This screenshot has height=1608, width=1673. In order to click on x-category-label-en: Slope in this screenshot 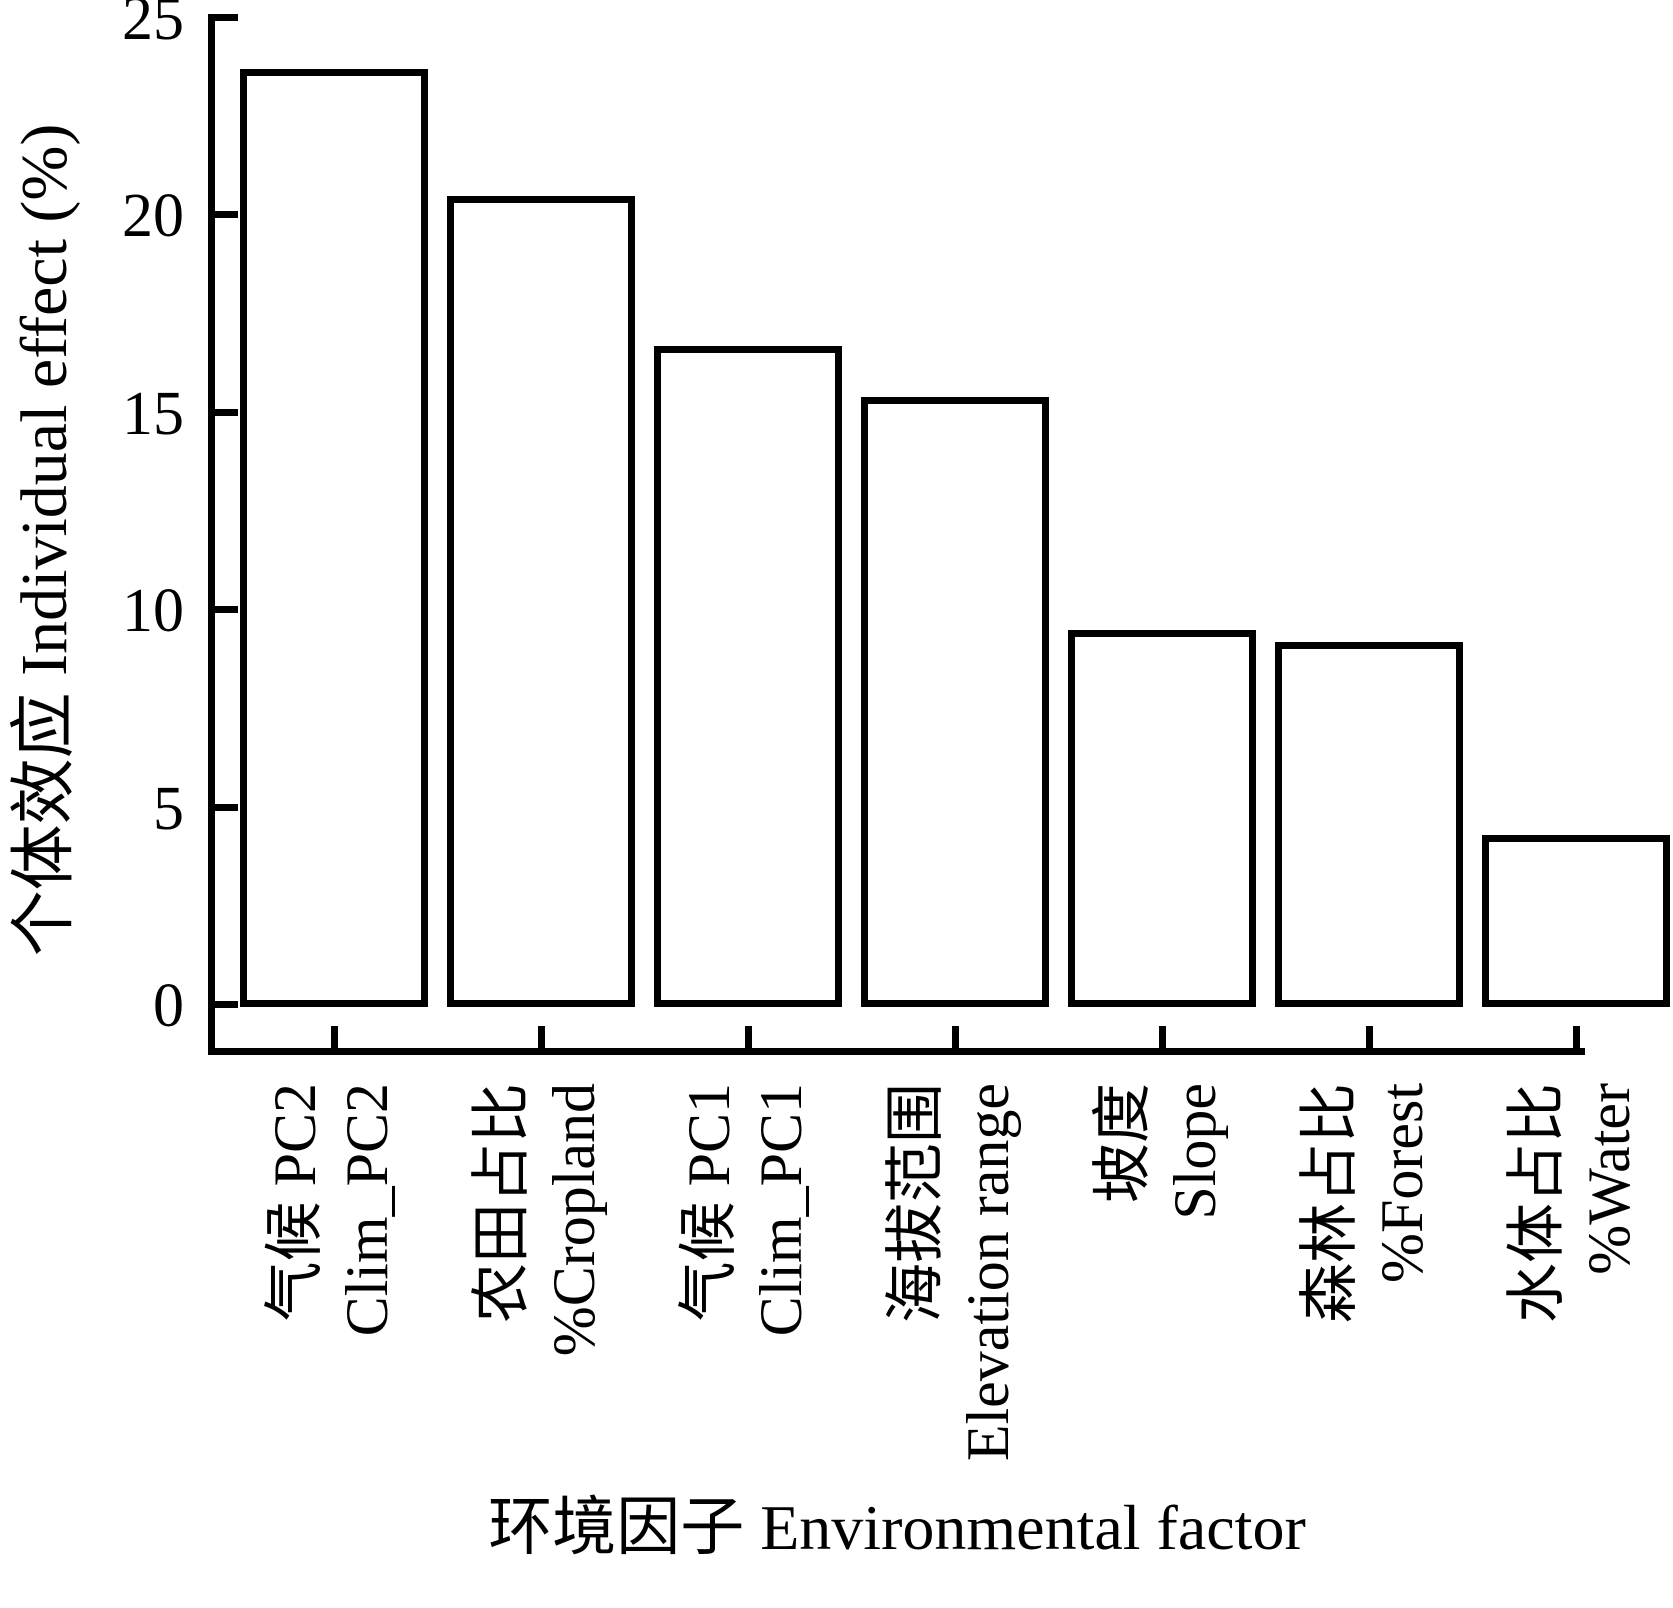, I will do `click(1195, 1151)`.